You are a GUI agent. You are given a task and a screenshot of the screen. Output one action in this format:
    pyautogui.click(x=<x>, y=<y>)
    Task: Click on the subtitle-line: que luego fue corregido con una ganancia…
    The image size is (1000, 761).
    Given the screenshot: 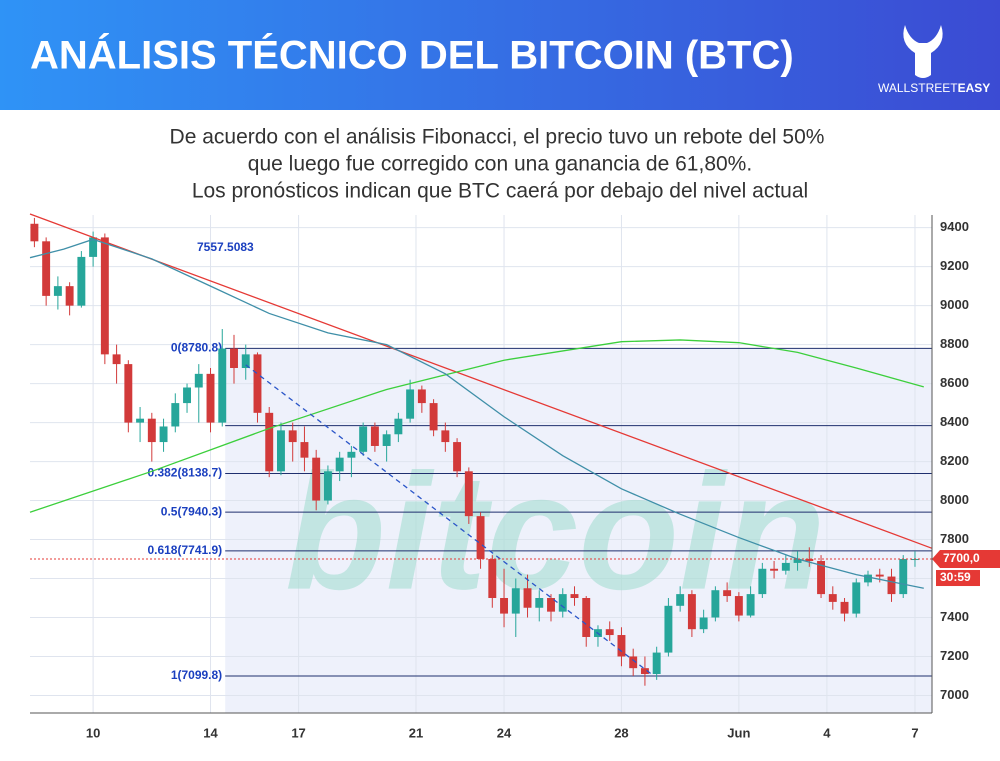 What is the action you would take?
    pyautogui.click(x=500, y=164)
    